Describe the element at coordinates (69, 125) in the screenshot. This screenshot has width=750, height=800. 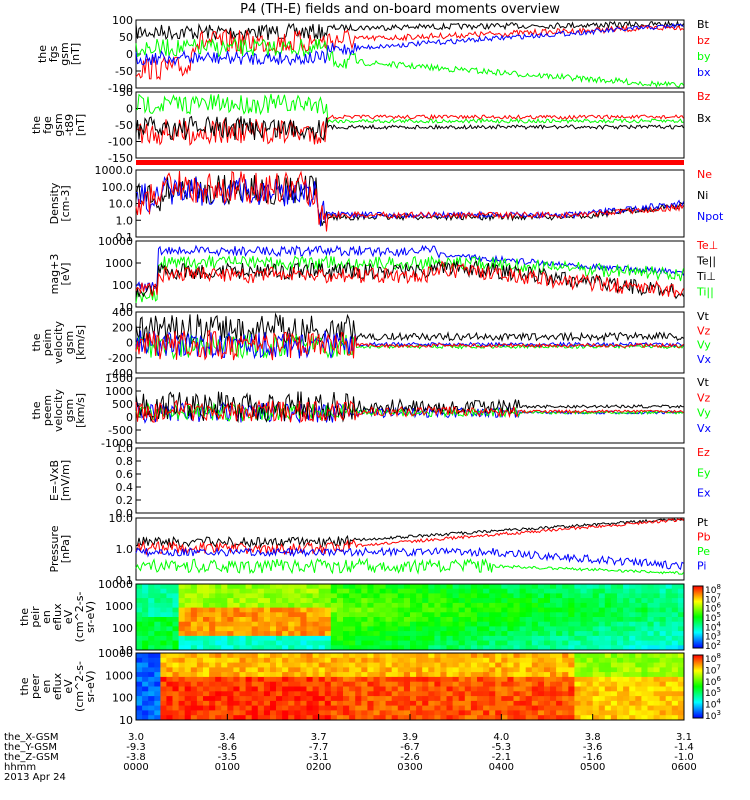
I see `p2-ylabel-line: -t89` at that location.